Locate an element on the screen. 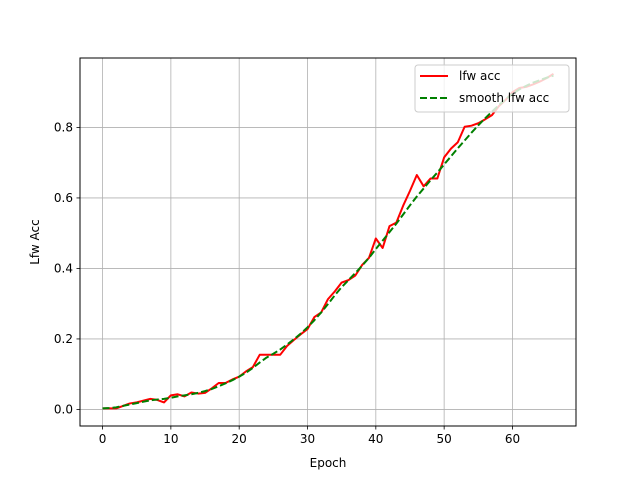 This screenshot has width=640, height=480. x-tick-label: 30 is located at coordinates (307, 439).